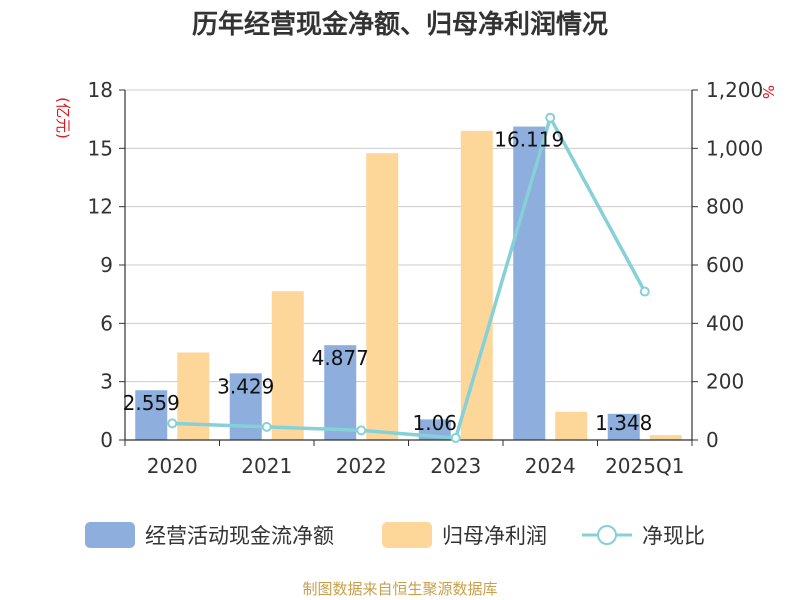 The image size is (800, 600). What do you see at coordinates (106, 265) in the screenshot?
I see `left-tick-label: 9` at bounding box center [106, 265].